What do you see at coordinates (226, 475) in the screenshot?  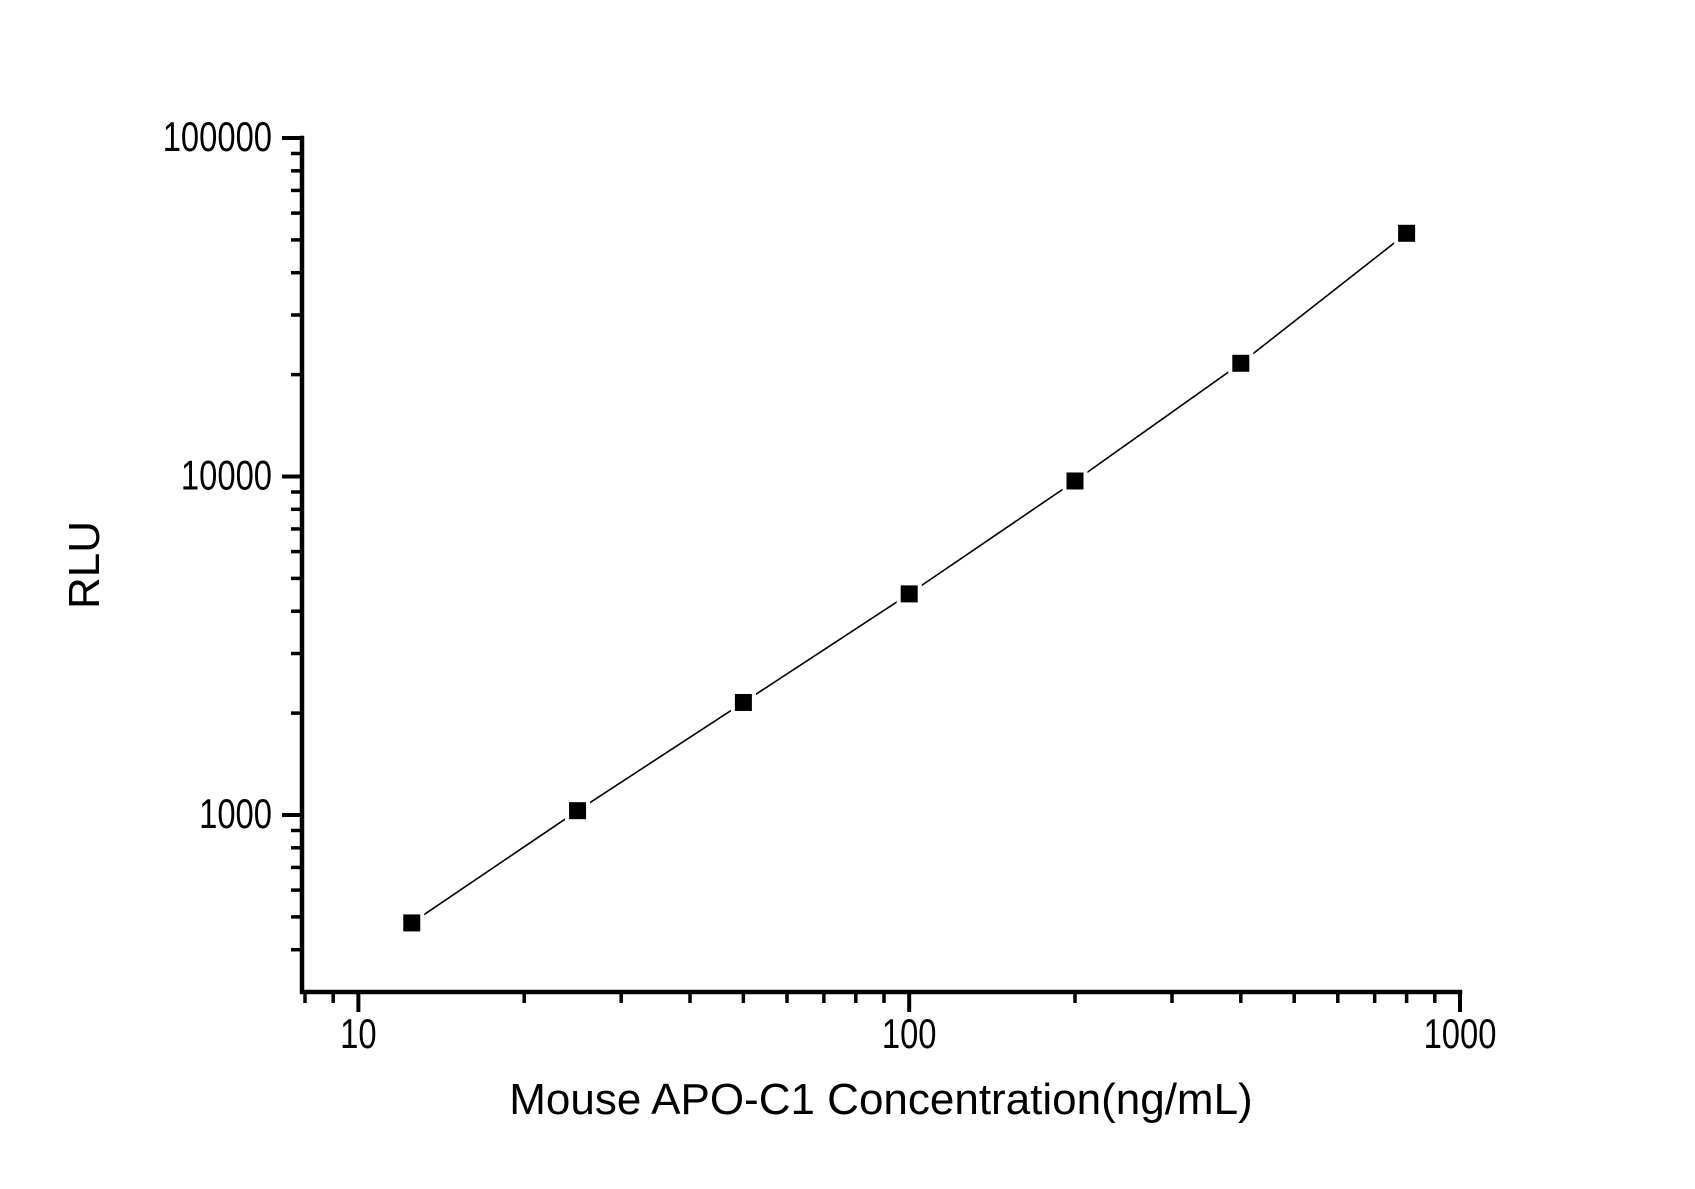 I see `y-tick-label: 10000` at bounding box center [226, 475].